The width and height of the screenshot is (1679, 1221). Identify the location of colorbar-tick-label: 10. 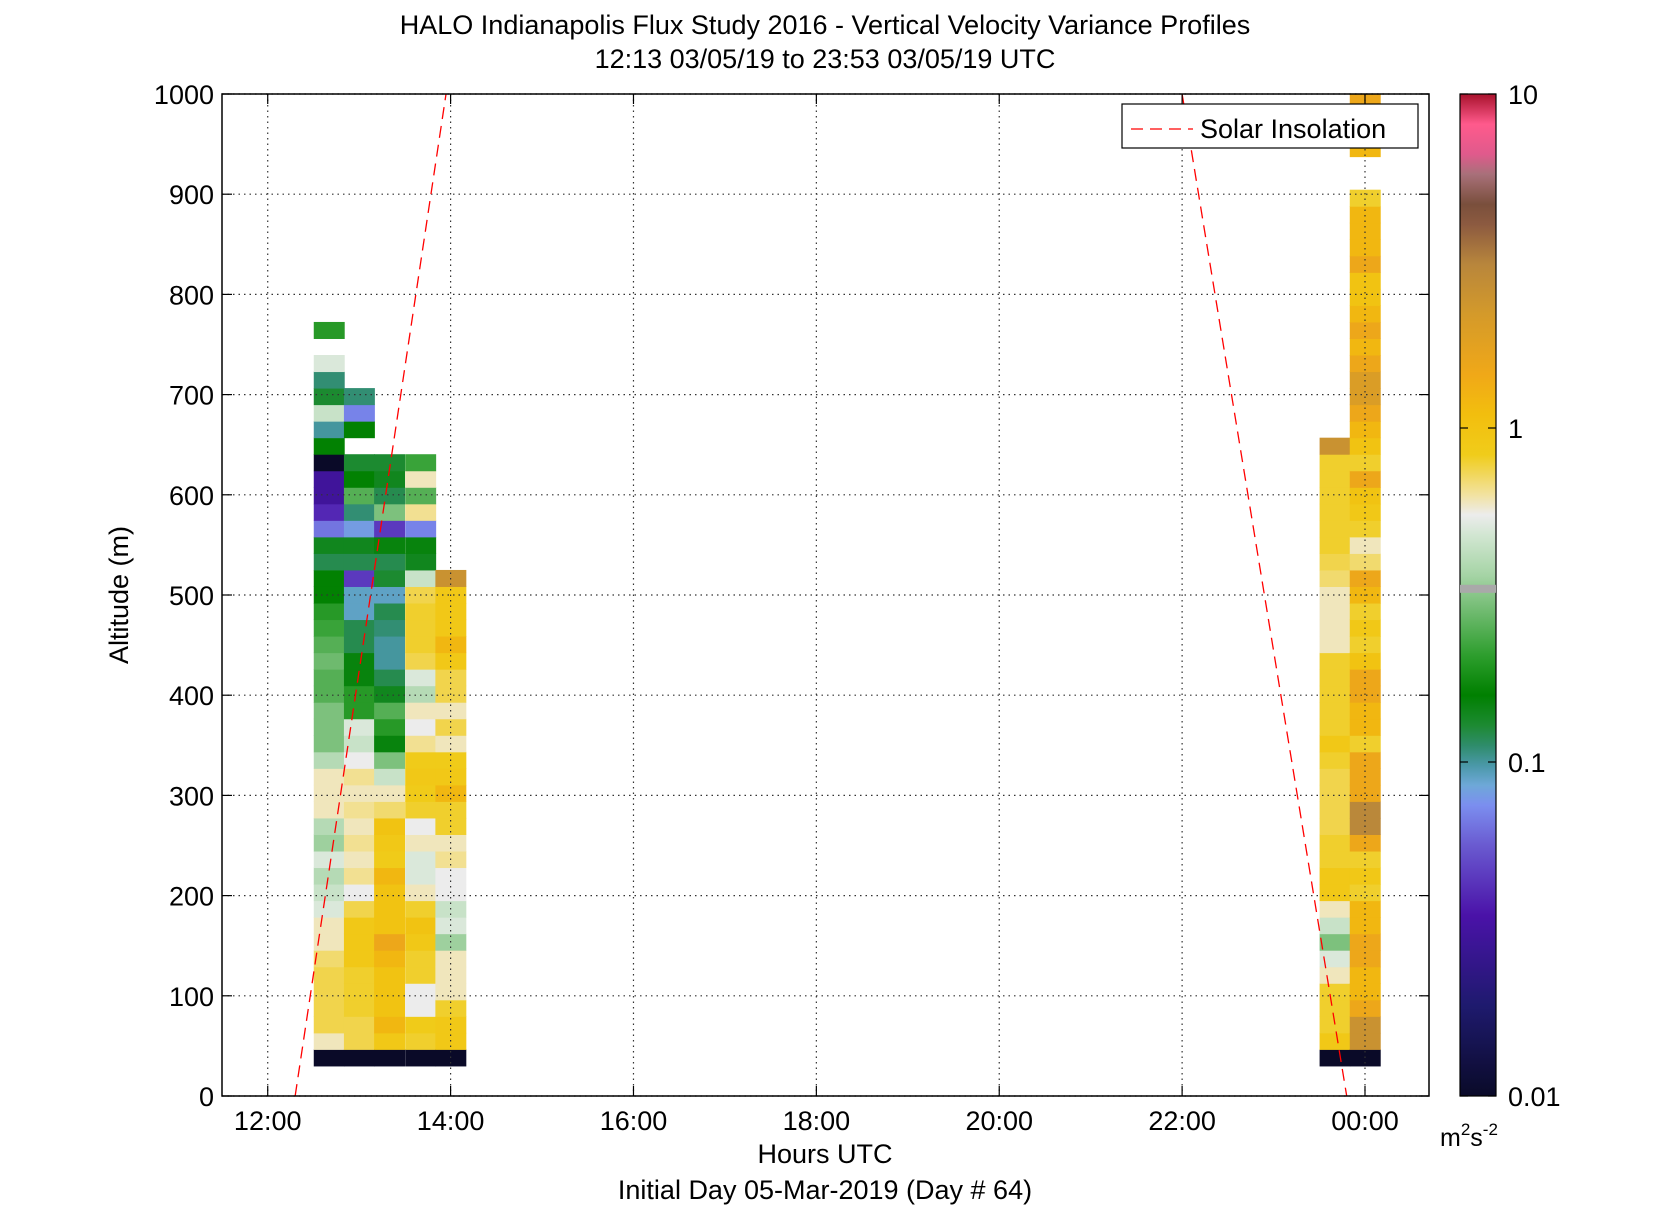
(1523, 95).